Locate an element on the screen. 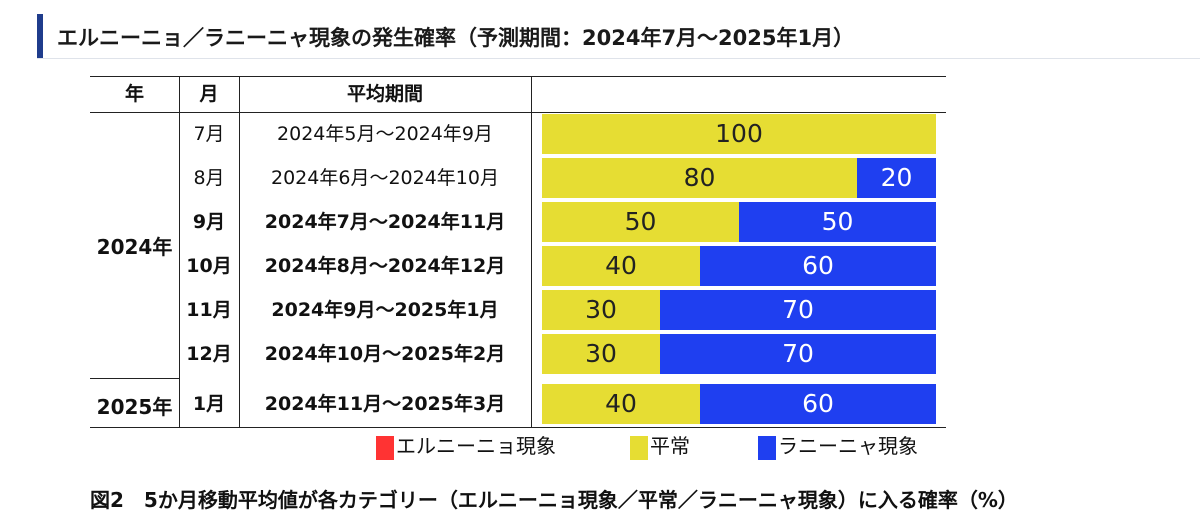 This screenshot has height=528, width=1200. probability-bar: 80 20 is located at coordinates (739, 178).